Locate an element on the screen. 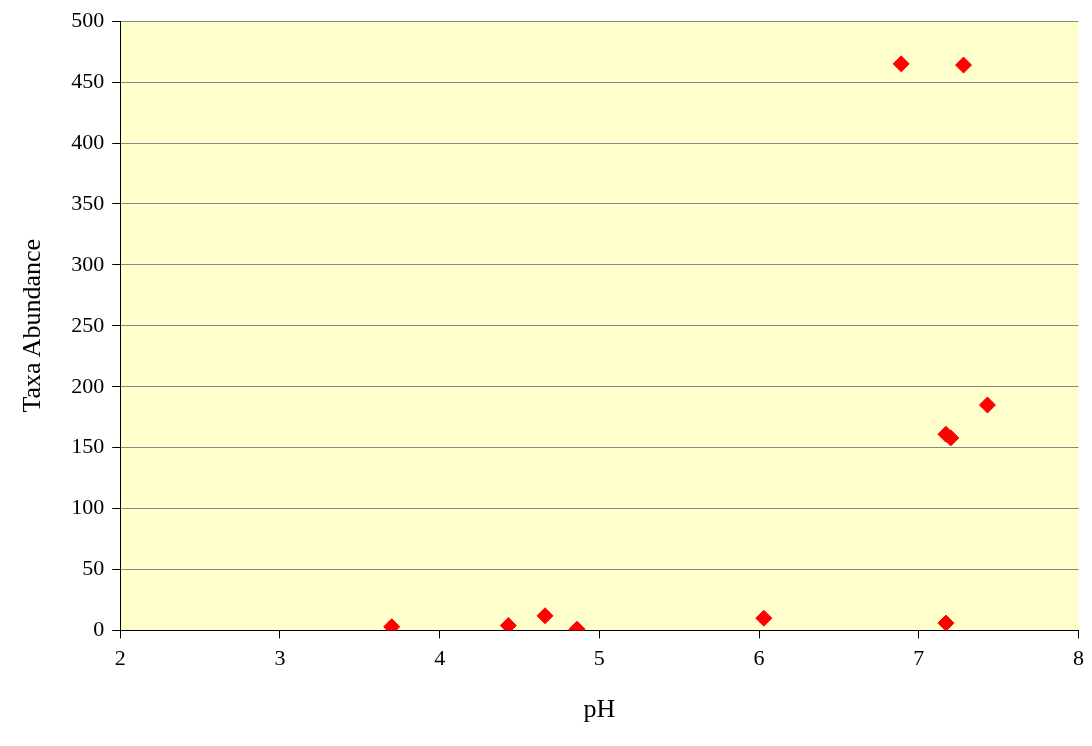  x-tick-label: 5 is located at coordinates (599, 658).